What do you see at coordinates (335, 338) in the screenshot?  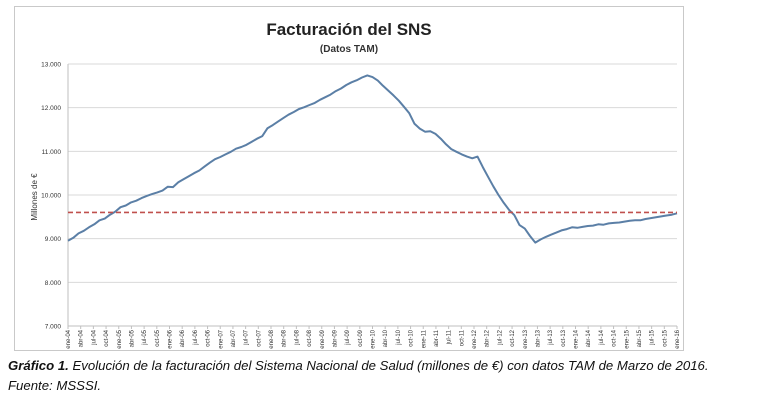 I see `x-tick-label: abr-09` at bounding box center [335, 338].